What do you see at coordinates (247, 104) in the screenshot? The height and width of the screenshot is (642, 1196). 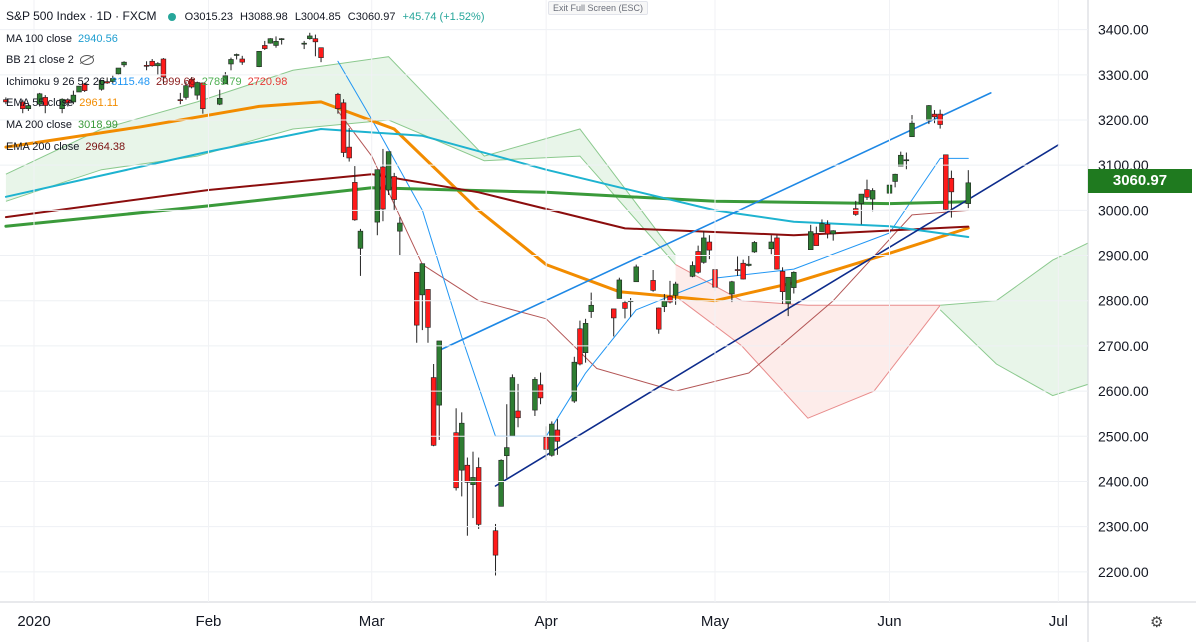 I see `indicator-row: EMA 55 close 2961.11` at bounding box center [247, 104].